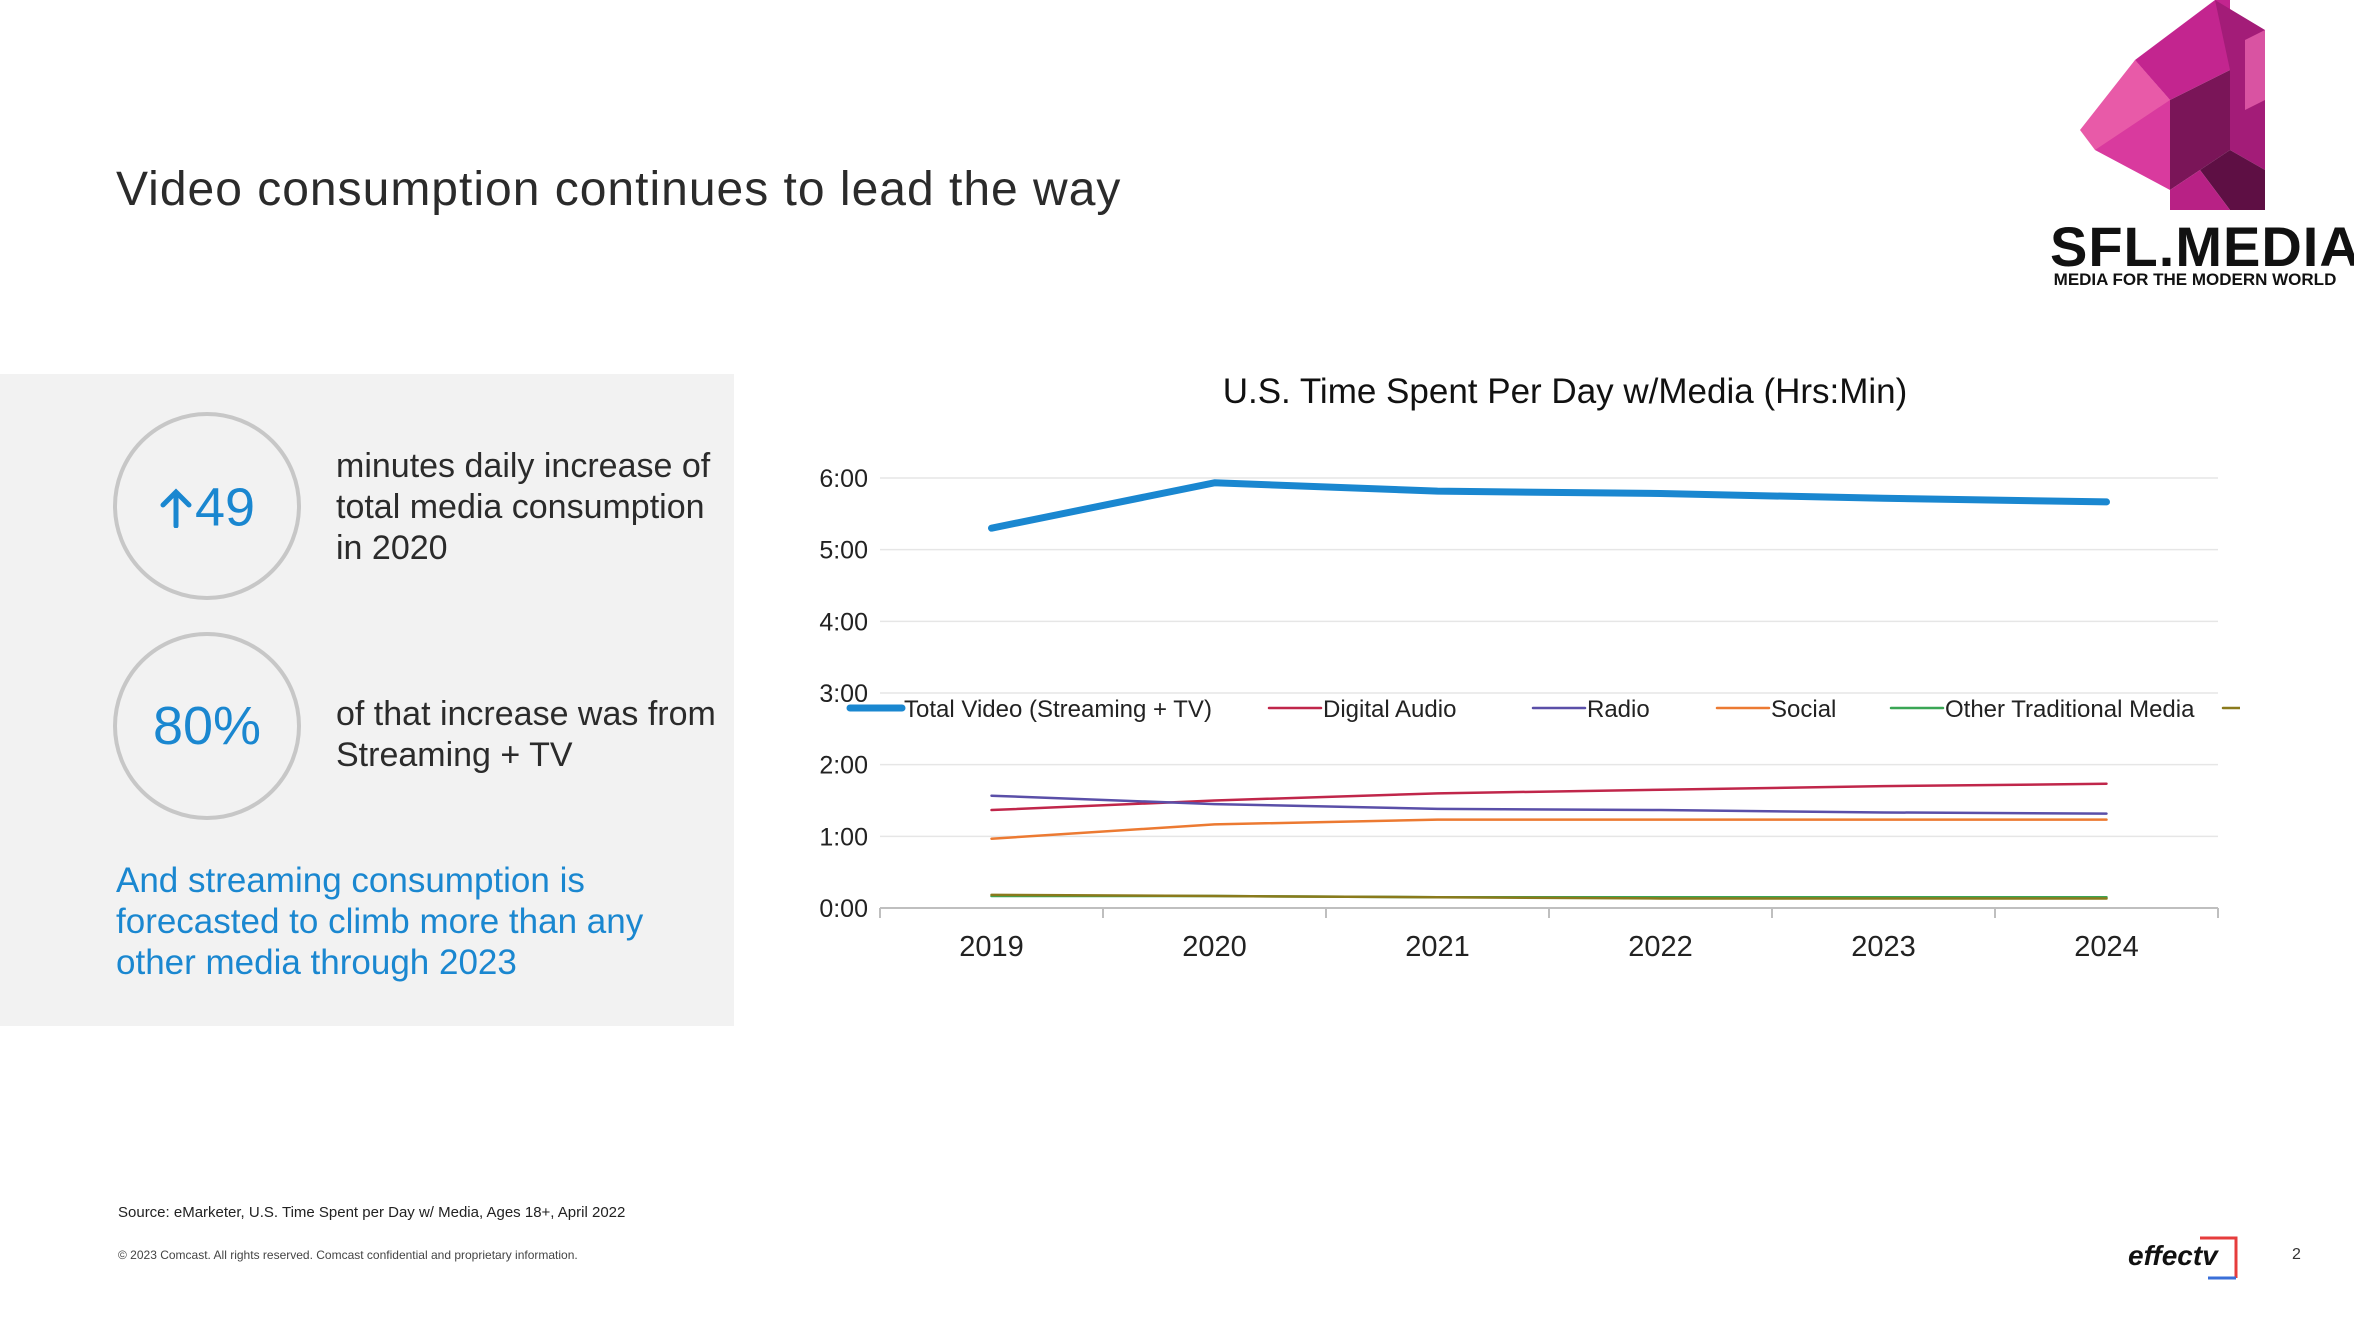  What do you see at coordinates (1618, 709) in the screenshot?
I see `legend-label: Radio` at bounding box center [1618, 709].